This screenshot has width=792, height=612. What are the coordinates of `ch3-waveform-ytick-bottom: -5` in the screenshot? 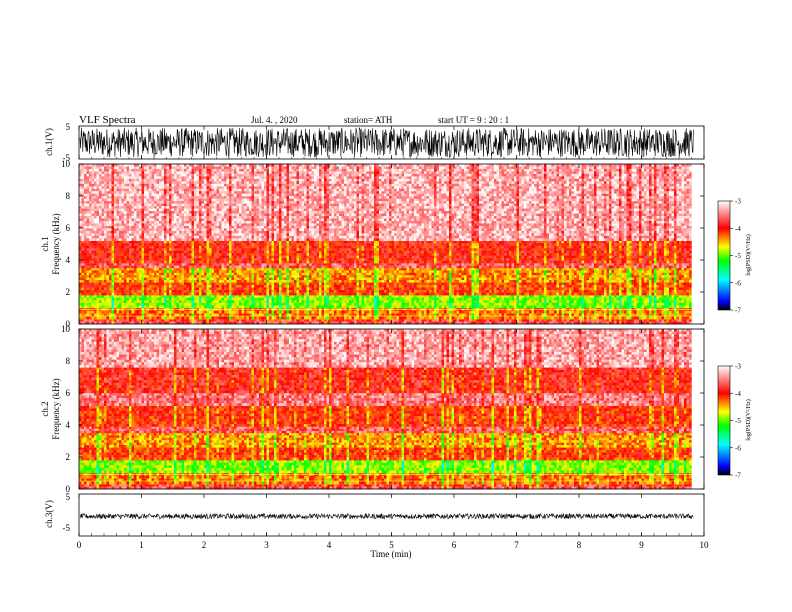 It's located at (67, 528).